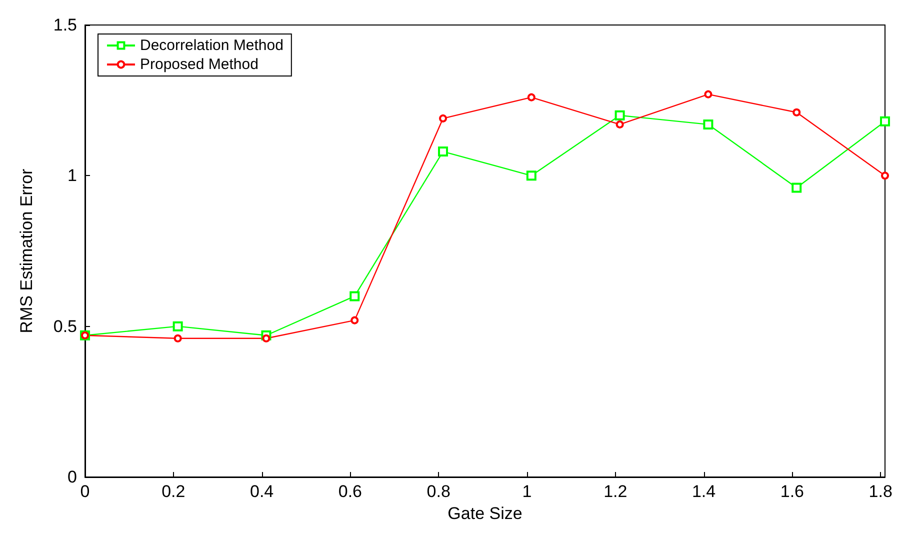 The height and width of the screenshot is (538, 907). Describe the element at coordinates (72, 176) in the screenshot. I see `y-tick-label: 1` at that location.